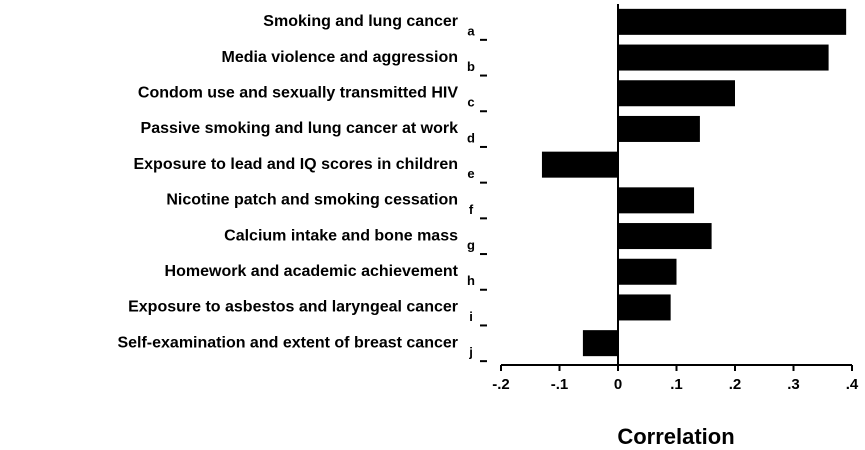 The image size is (865, 450). Describe the element at coordinates (560, 384) in the screenshot. I see `x-tick-label: -.1` at that location.